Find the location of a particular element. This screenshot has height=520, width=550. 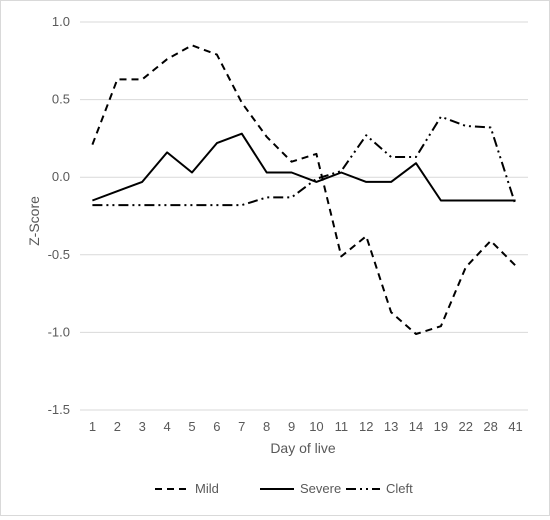

x-tick-label: 6 is located at coordinates (216, 426).